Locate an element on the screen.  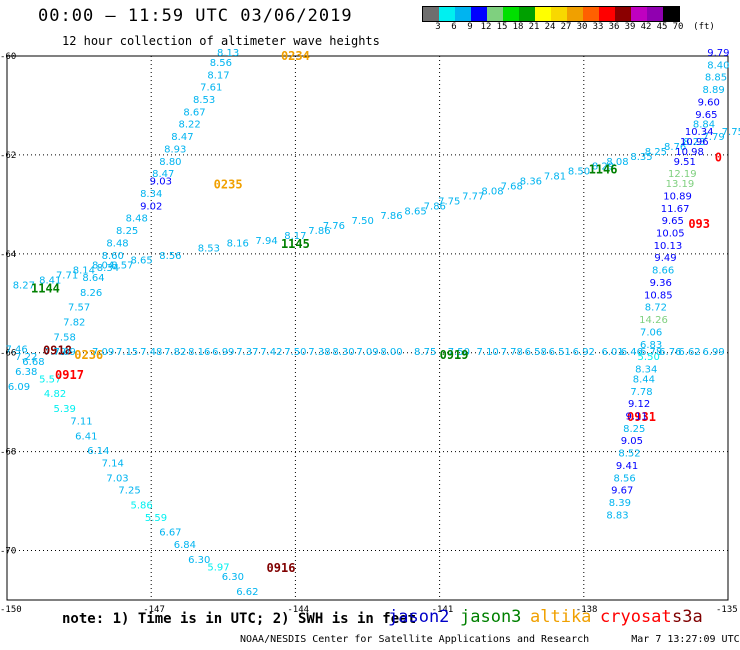
wave-height-value: 7.25 is located at coordinates (129, 491).